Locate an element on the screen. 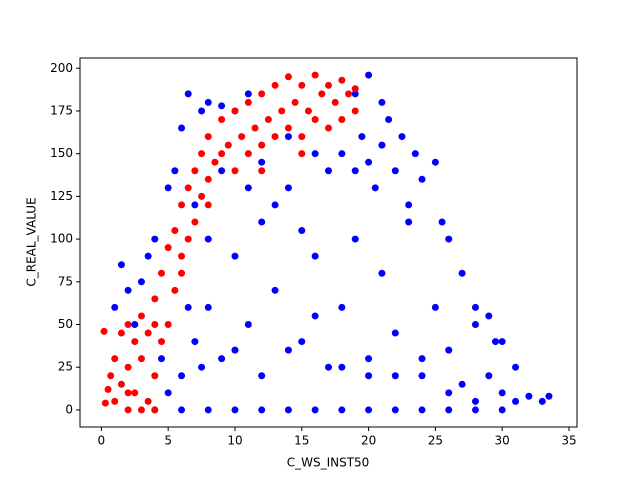 This screenshot has height=480, width=640. y-axis-label: C_REAL_VALUE is located at coordinates (32, 241).